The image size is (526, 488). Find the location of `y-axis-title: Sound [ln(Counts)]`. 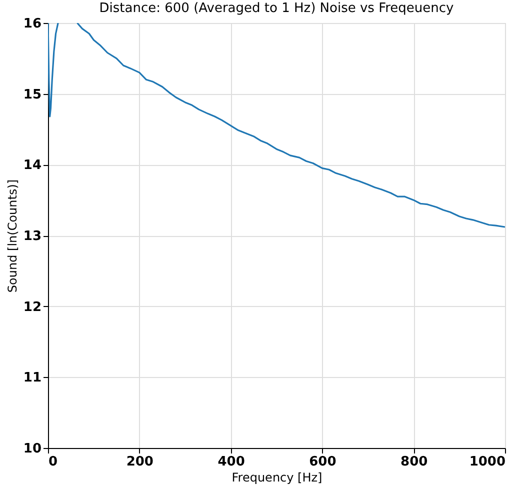

y-axis-title: Sound [ln(Counts)] is located at coordinates (12, 236).